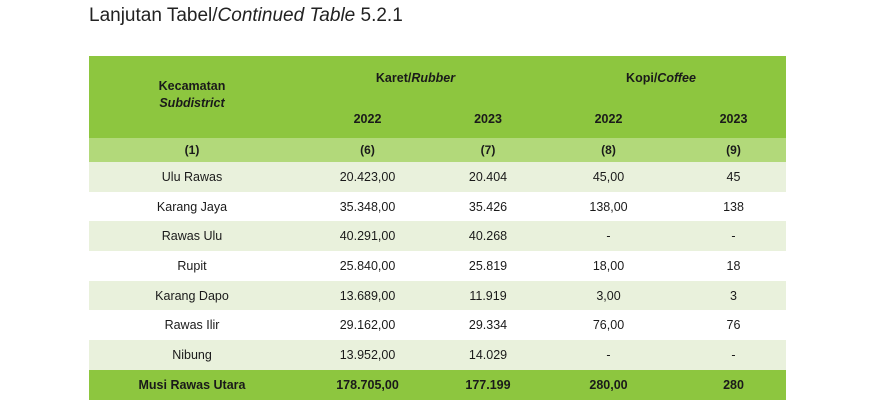  Describe the element at coordinates (734, 384) in the screenshot. I see `total-coffee-2023-cell: 280` at that location.